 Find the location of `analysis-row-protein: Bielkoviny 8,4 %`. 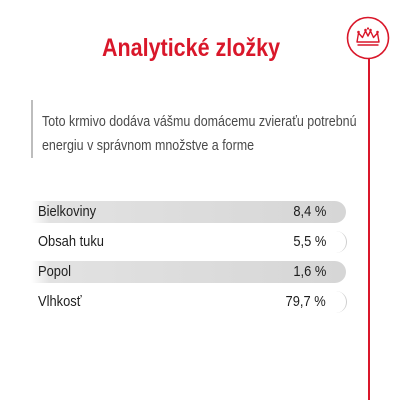

analysis-row-protein: Bielkoviny 8,4 % is located at coordinates (188, 212).